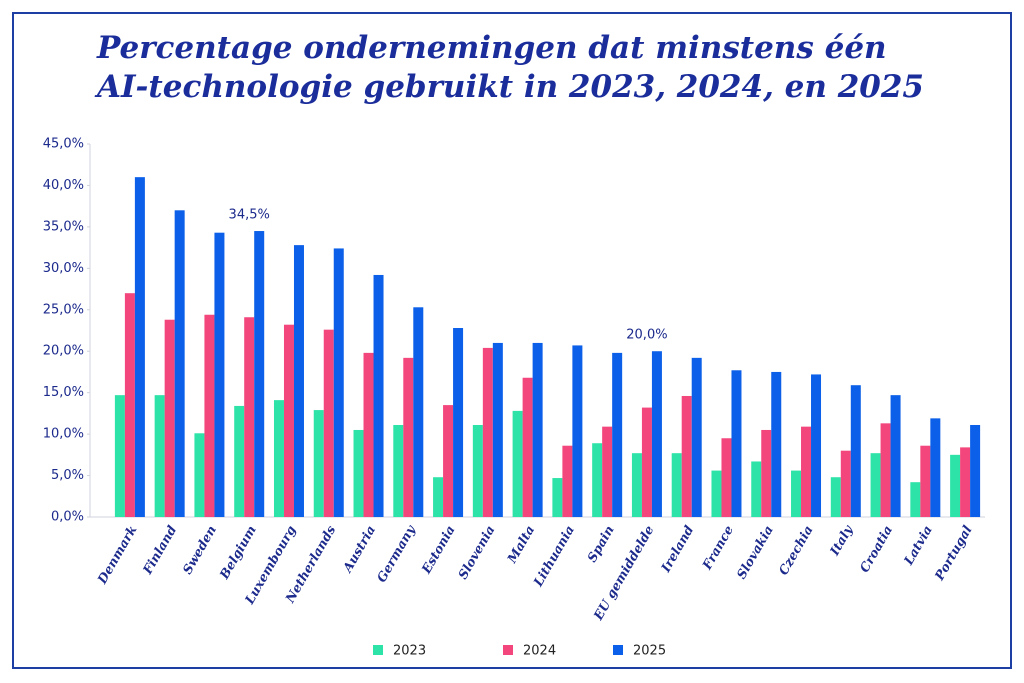  What do you see at coordinates (67, 475) in the screenshot?
I see `y-tick-label: 5,0%` at bounding box center [67, 475].